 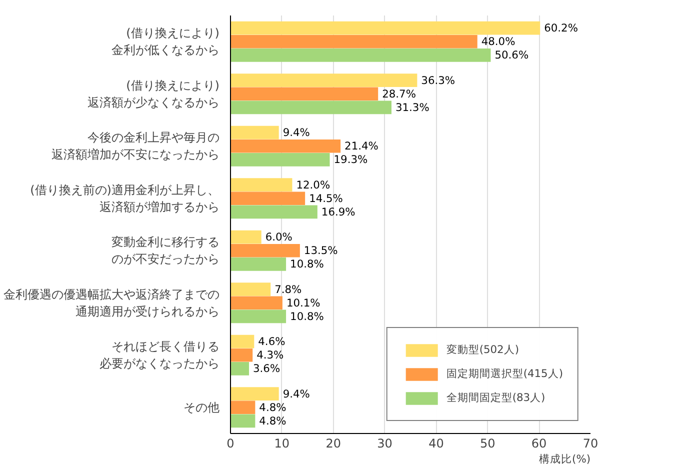 What do you see at coordinates (266, 369) in the screenshot?
I see `data-label: 3.6%` at bounding box center [266, 369].